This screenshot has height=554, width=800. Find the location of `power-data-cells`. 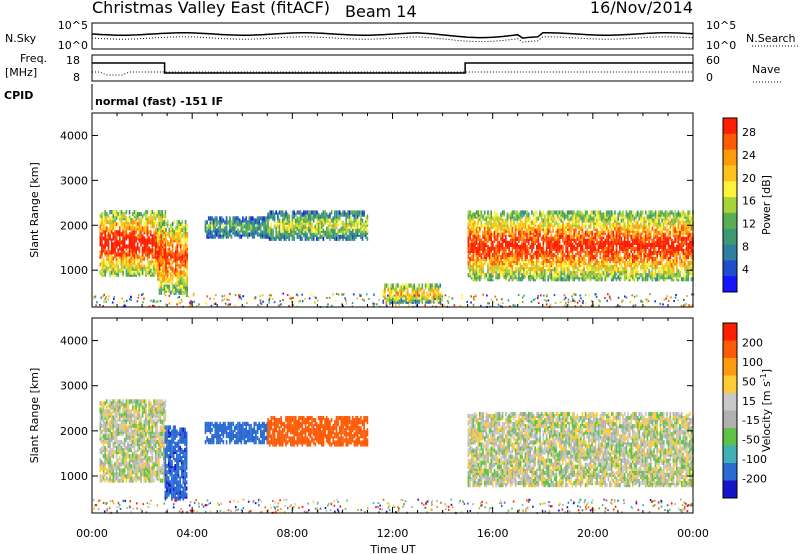

power-data-cells is located at coordinates (394, 259).